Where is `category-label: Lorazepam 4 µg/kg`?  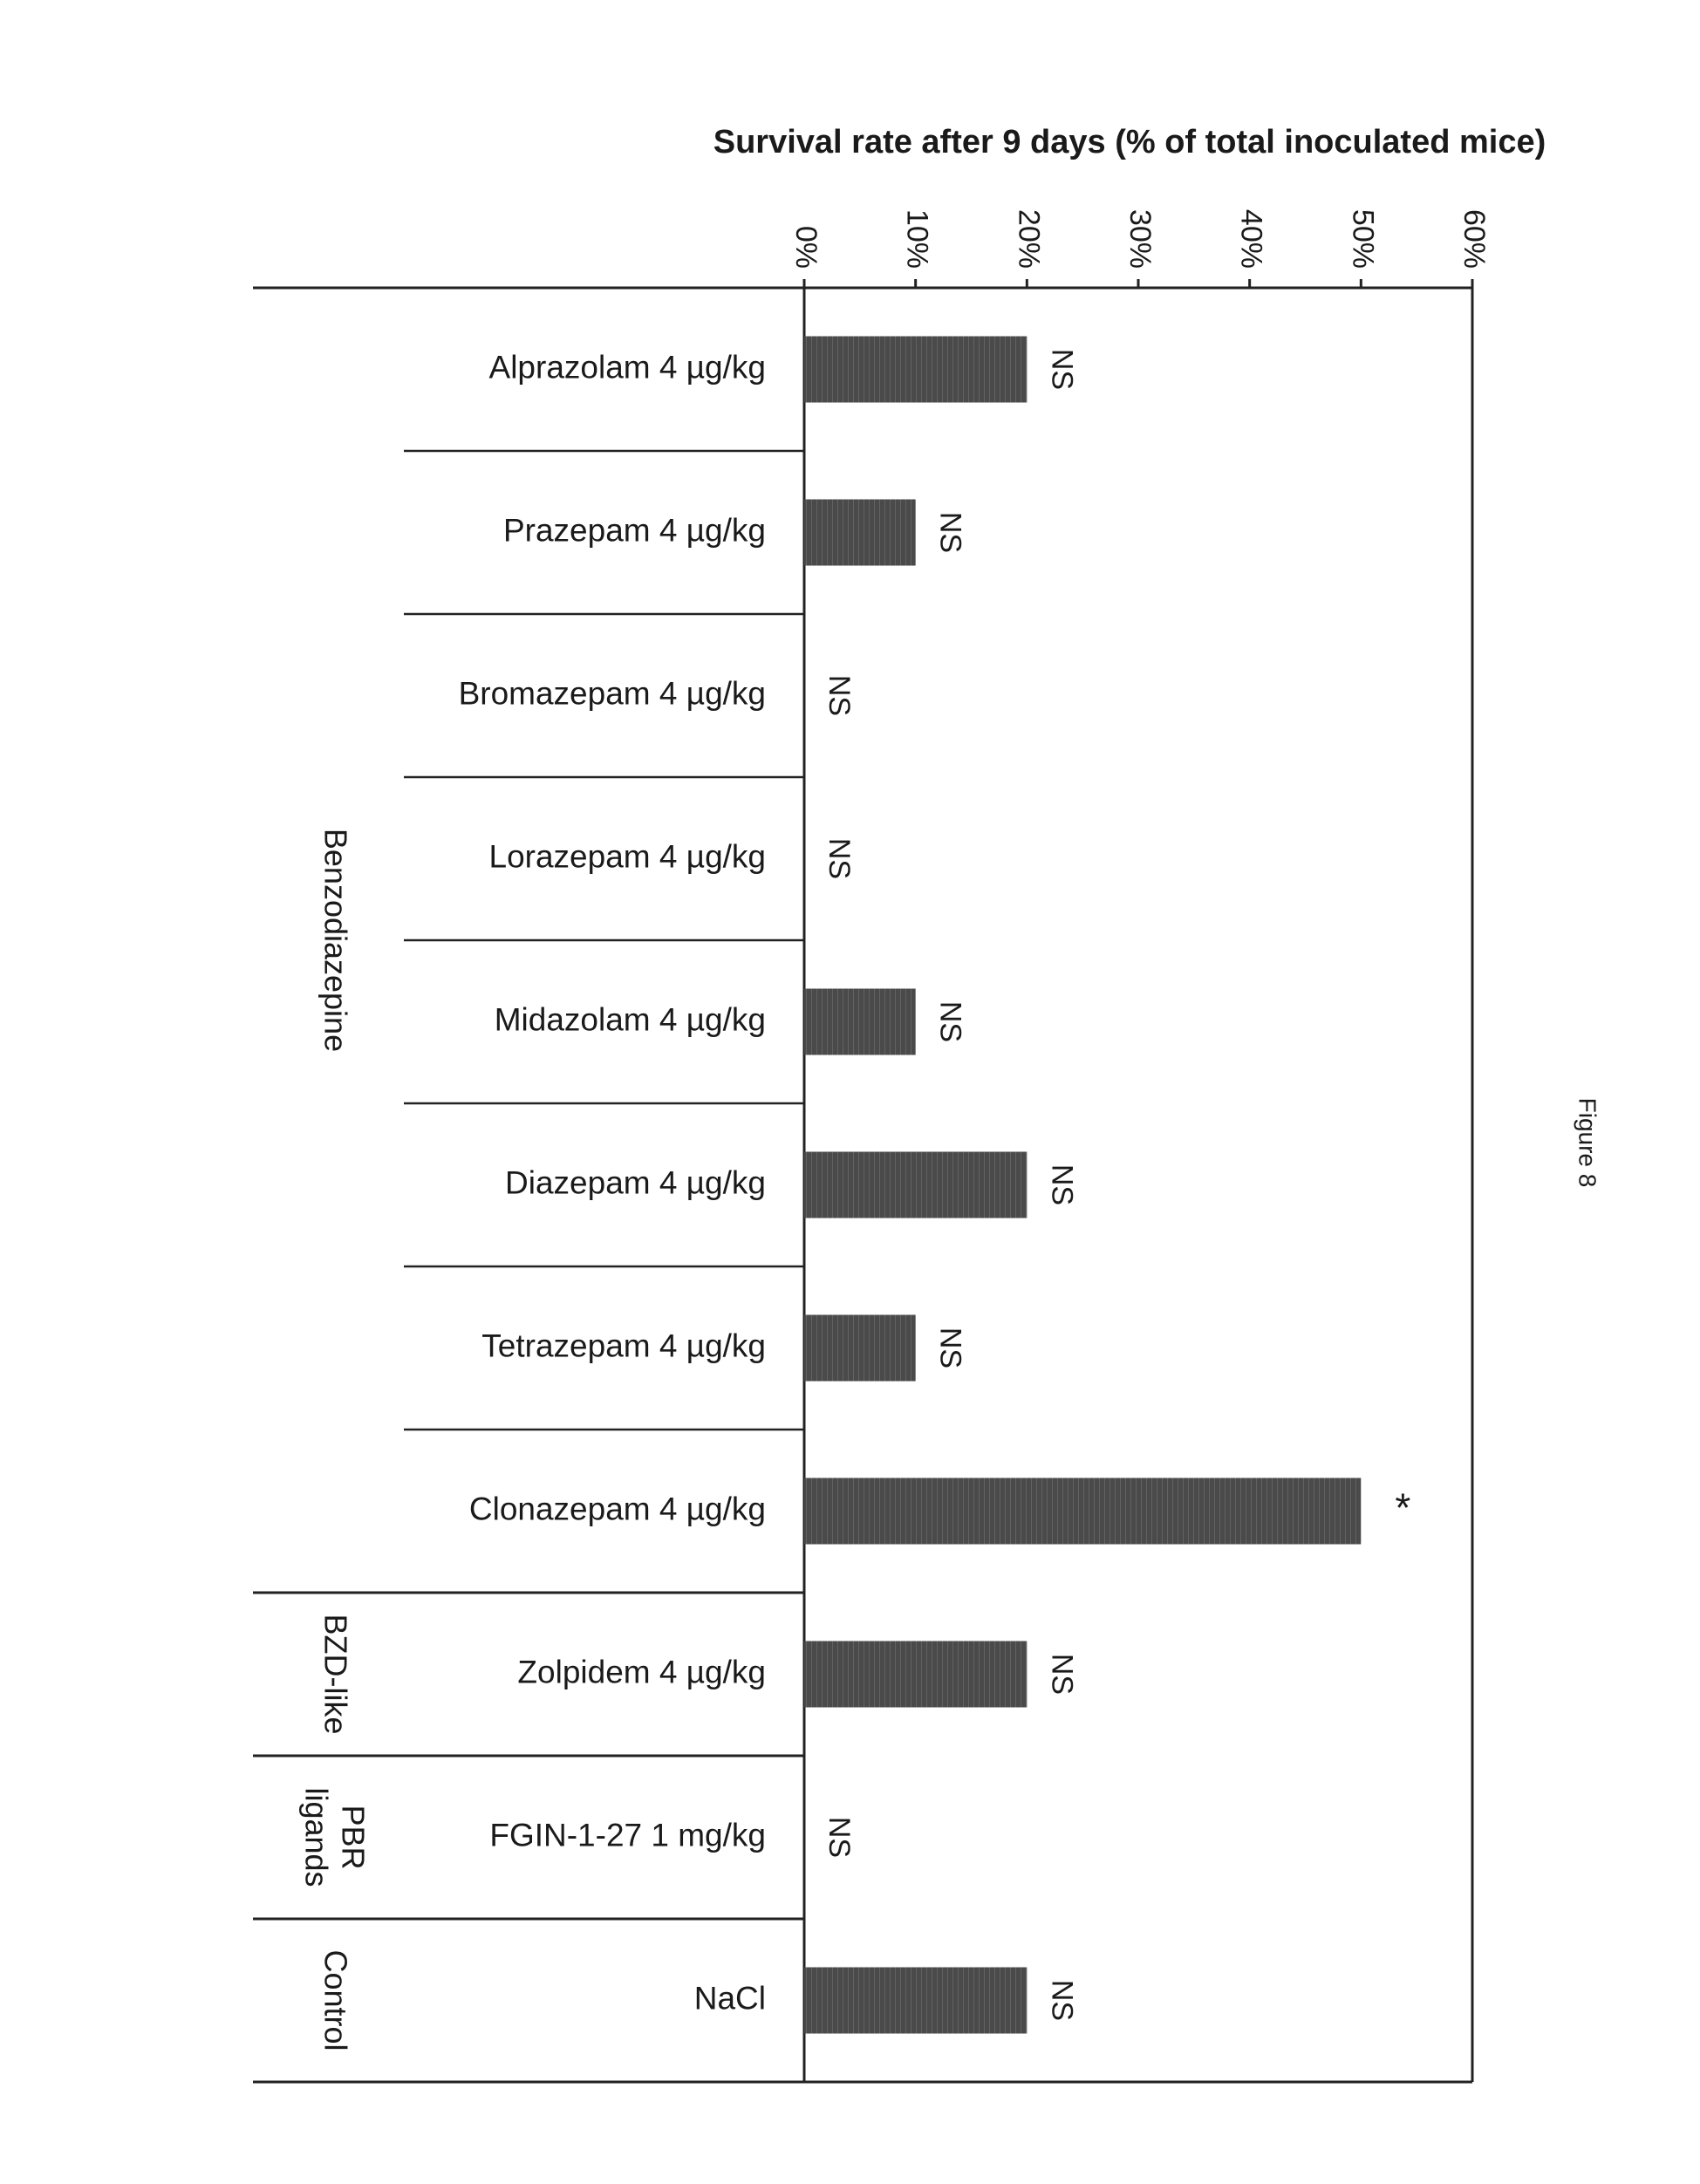
category-label: Lorazepam 4 µg/kg is located at coordinates (628, 856).